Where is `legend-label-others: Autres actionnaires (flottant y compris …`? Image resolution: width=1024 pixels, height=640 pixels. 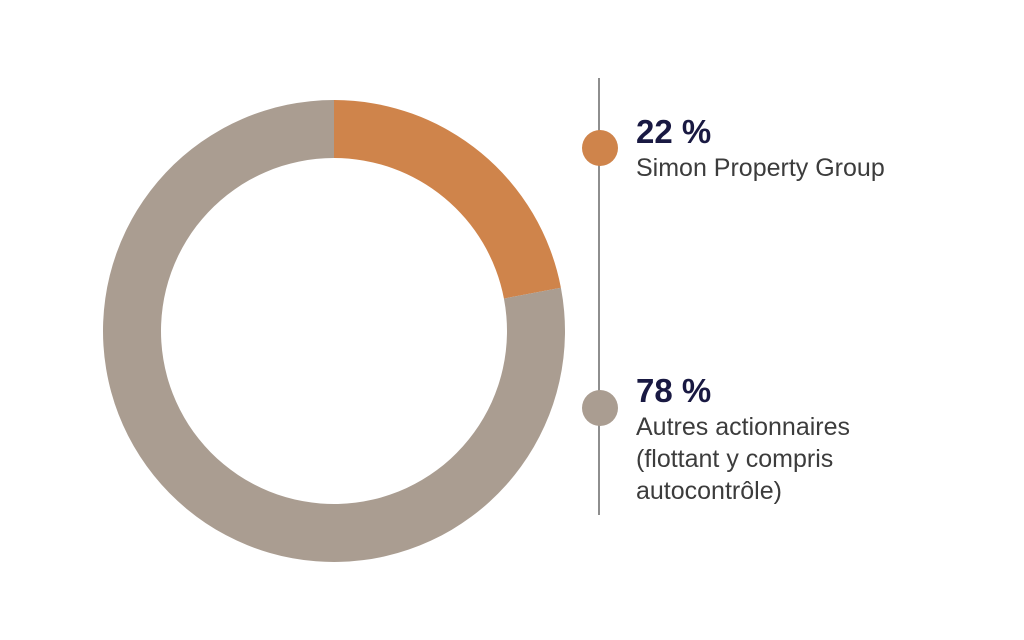
legend-label-others: Autres actionnaires (flottant y compris … is located at coordinates (743, 459).